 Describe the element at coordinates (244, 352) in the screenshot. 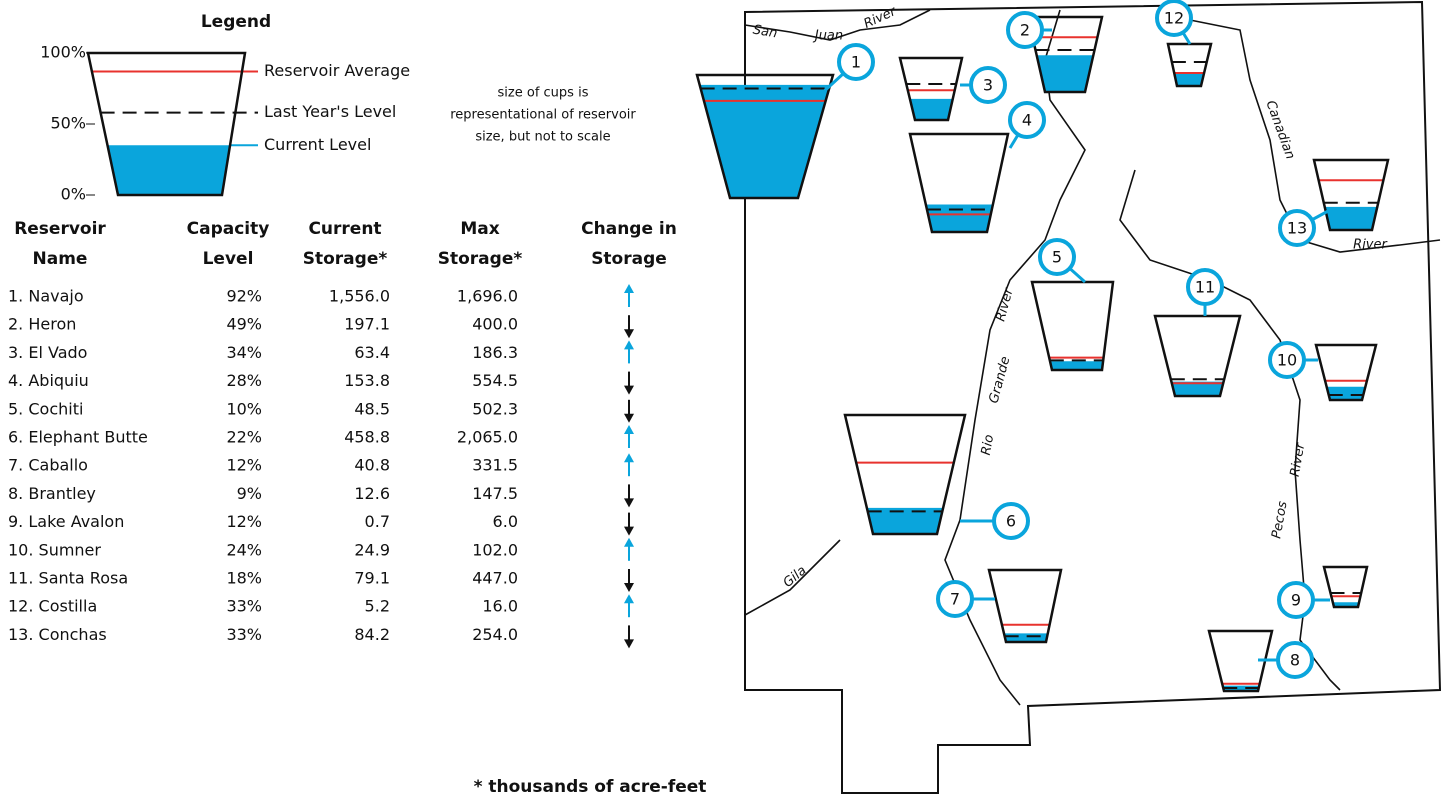

I see `table-cell: 34%` at that location.